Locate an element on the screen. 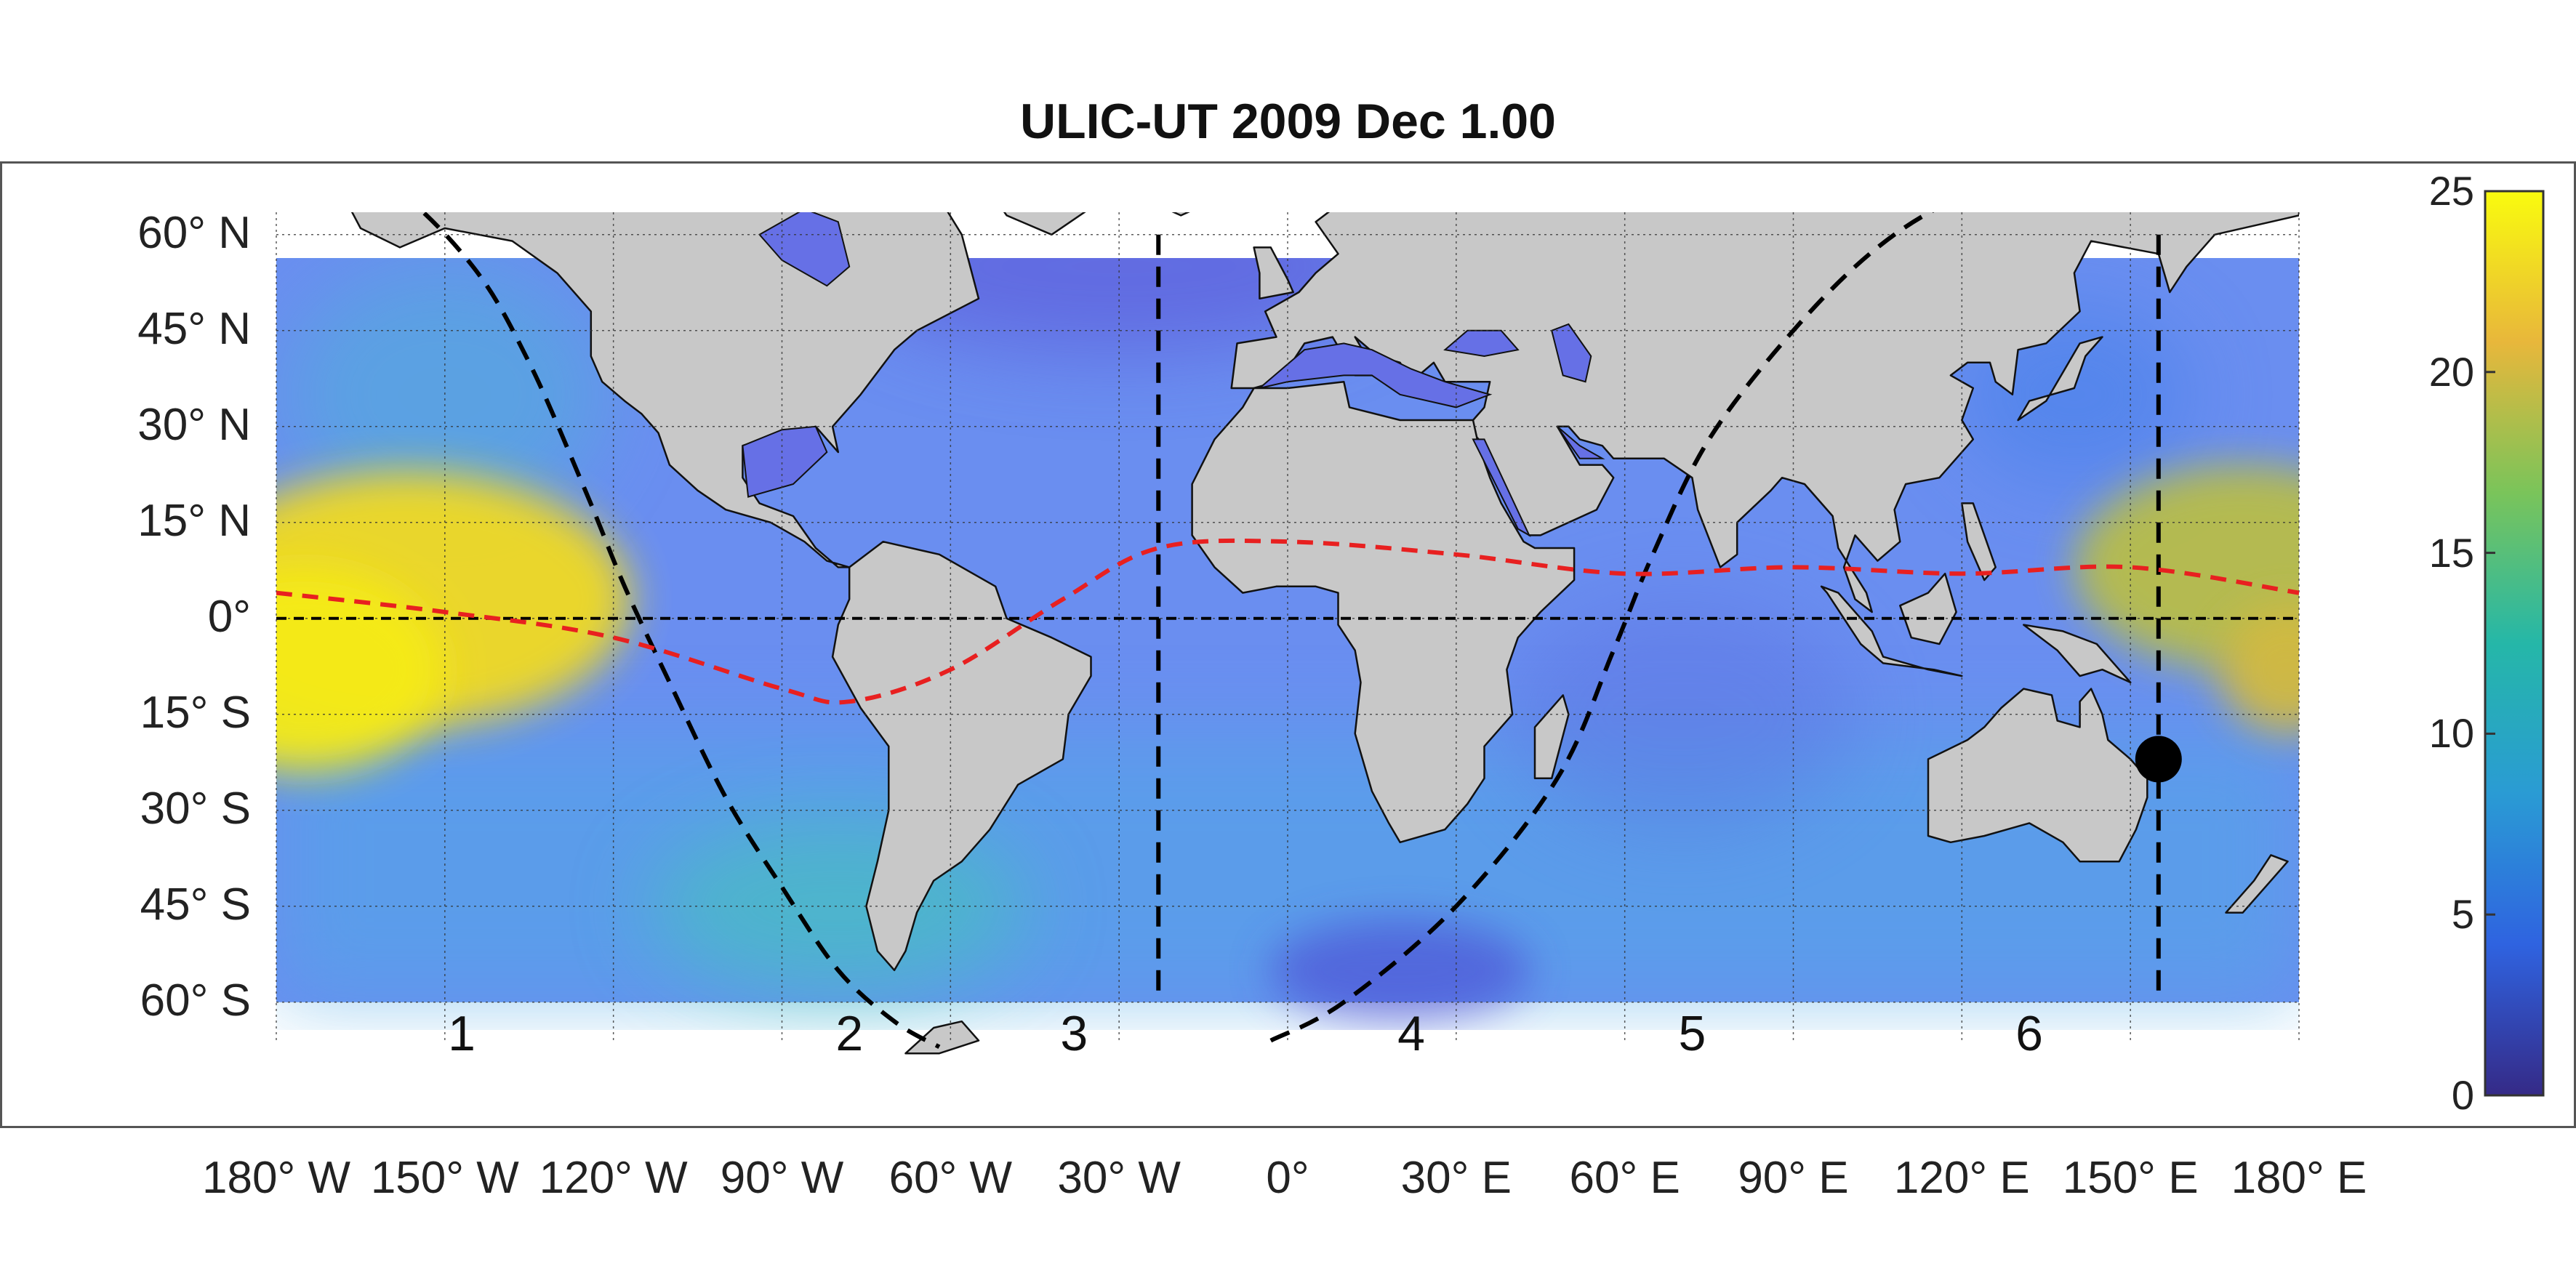 Image resolution: width=2576 pixels, height=1288 pixels. lat-label: 0° is located at coordinates (229, 616).